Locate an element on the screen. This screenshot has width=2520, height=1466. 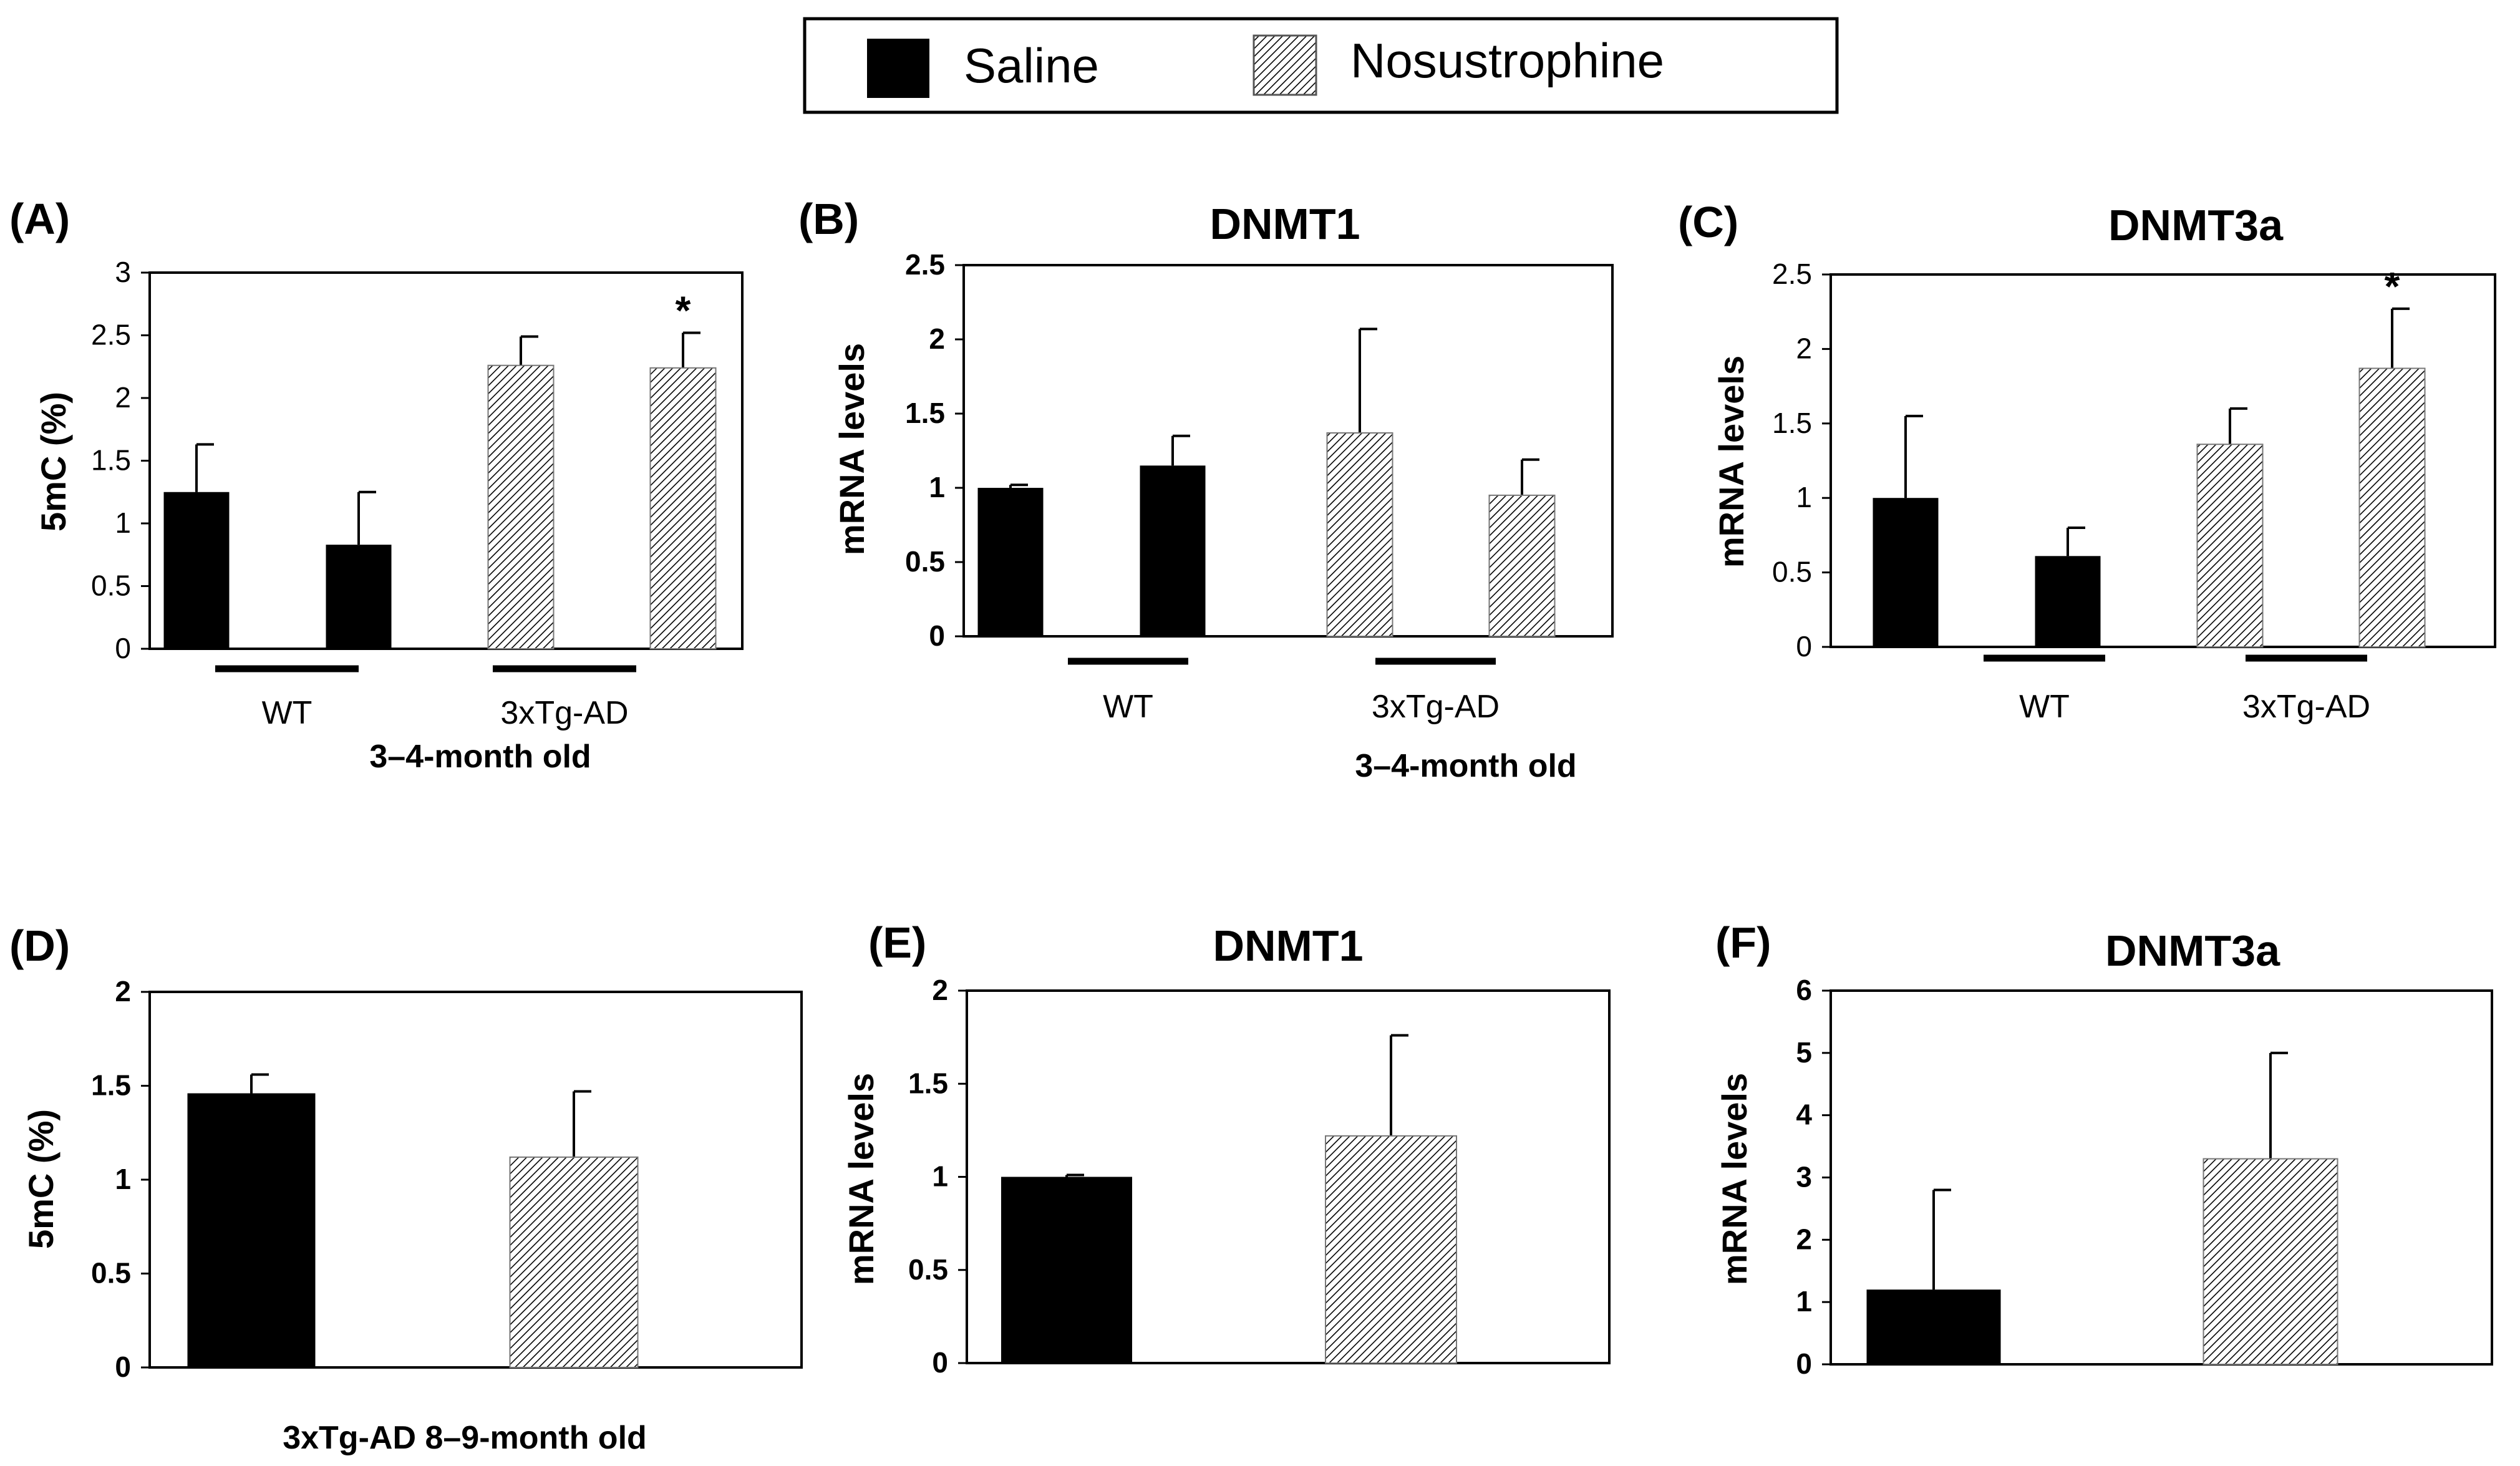
y-tick-label: 5 is located at coordinates (1804, 1052).